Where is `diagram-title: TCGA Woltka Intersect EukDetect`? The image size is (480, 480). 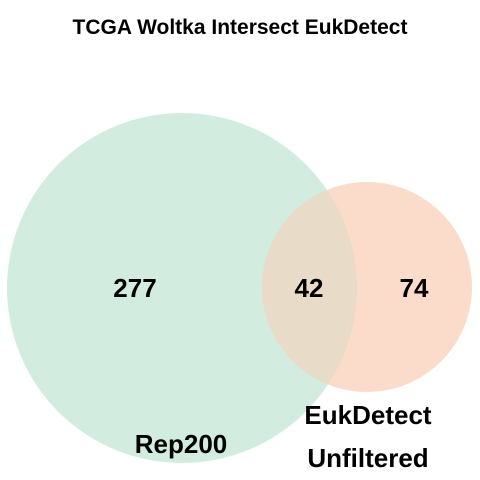 diagram-title: TCGA Woltka Intersect EukDetect is located at coordinates (240, 27).